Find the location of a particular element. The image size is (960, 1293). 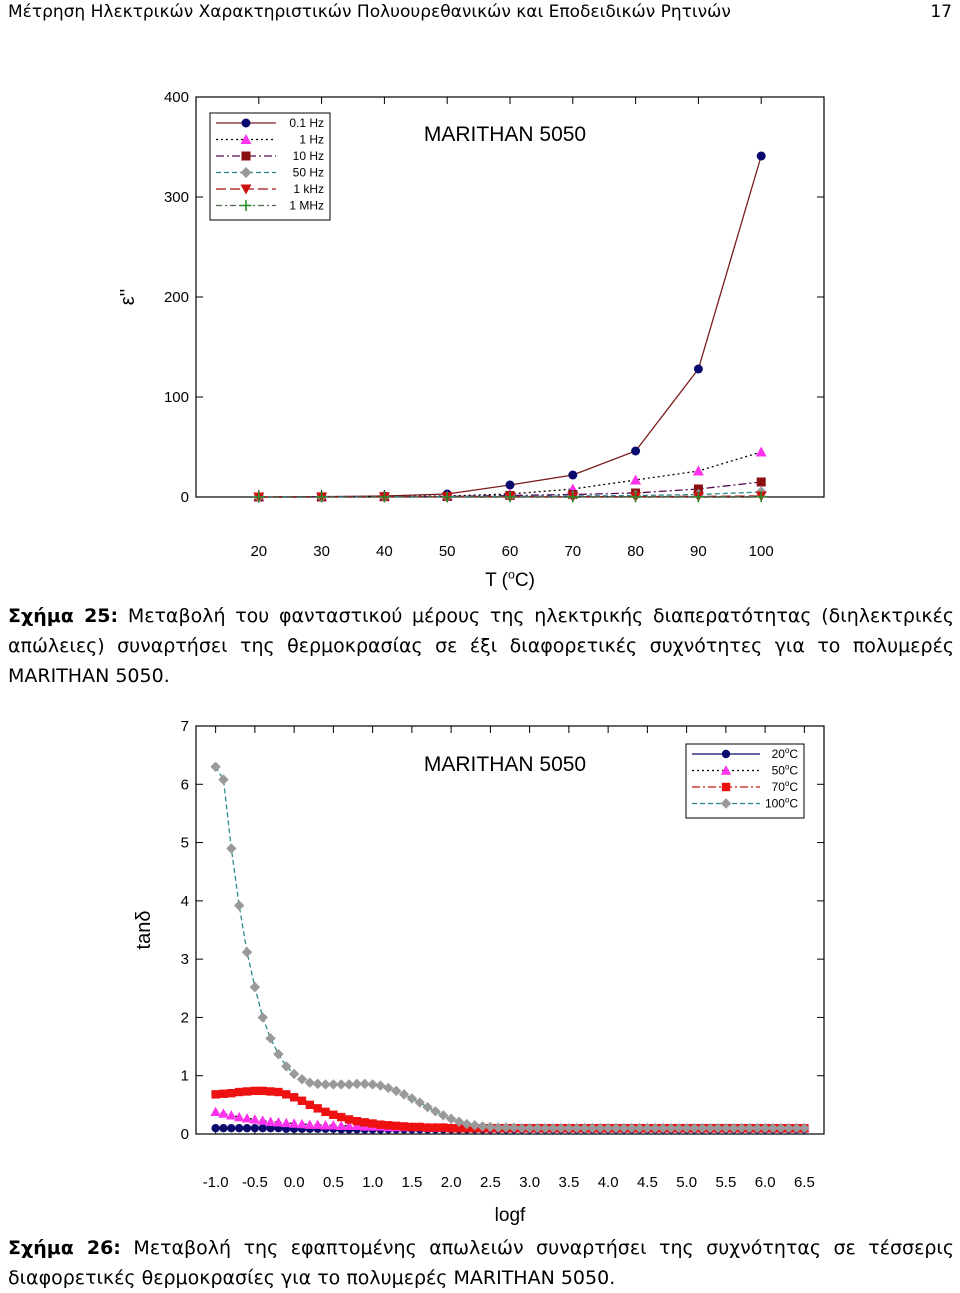

y-axis-label: tanδ is located at coordinates (144, 930).